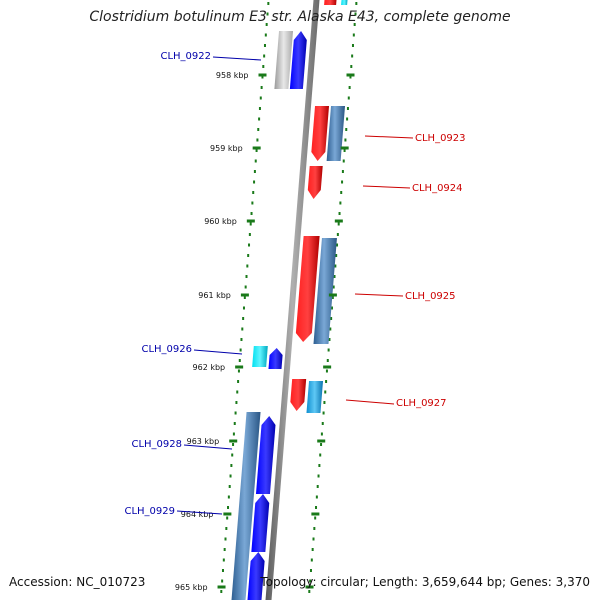  I want to click on gene-clh0924, so click(315, 182).